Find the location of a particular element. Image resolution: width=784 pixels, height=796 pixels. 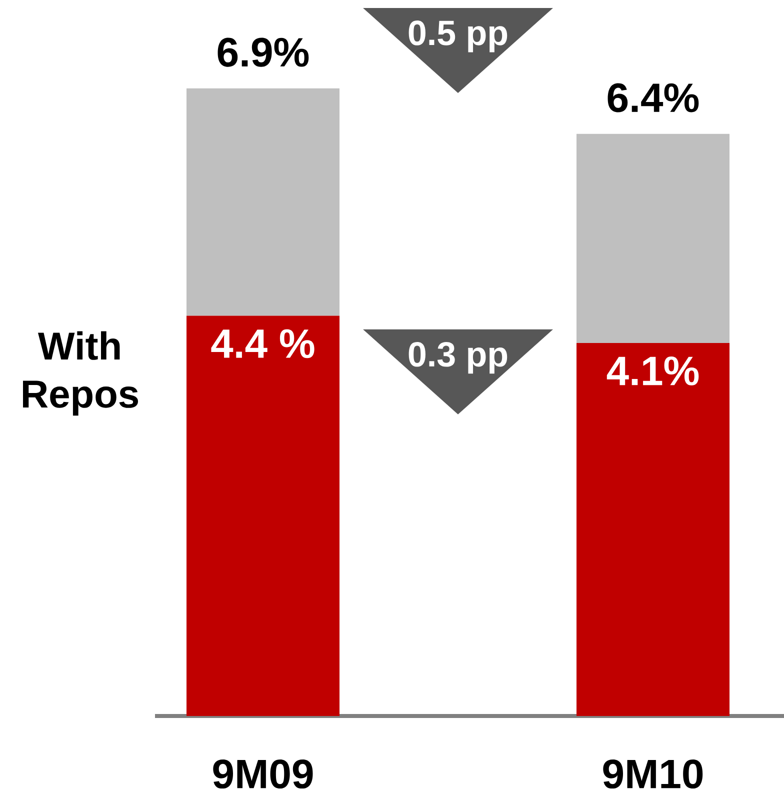

x-tick-label: 9M09 is located at coordinates (263, 774).